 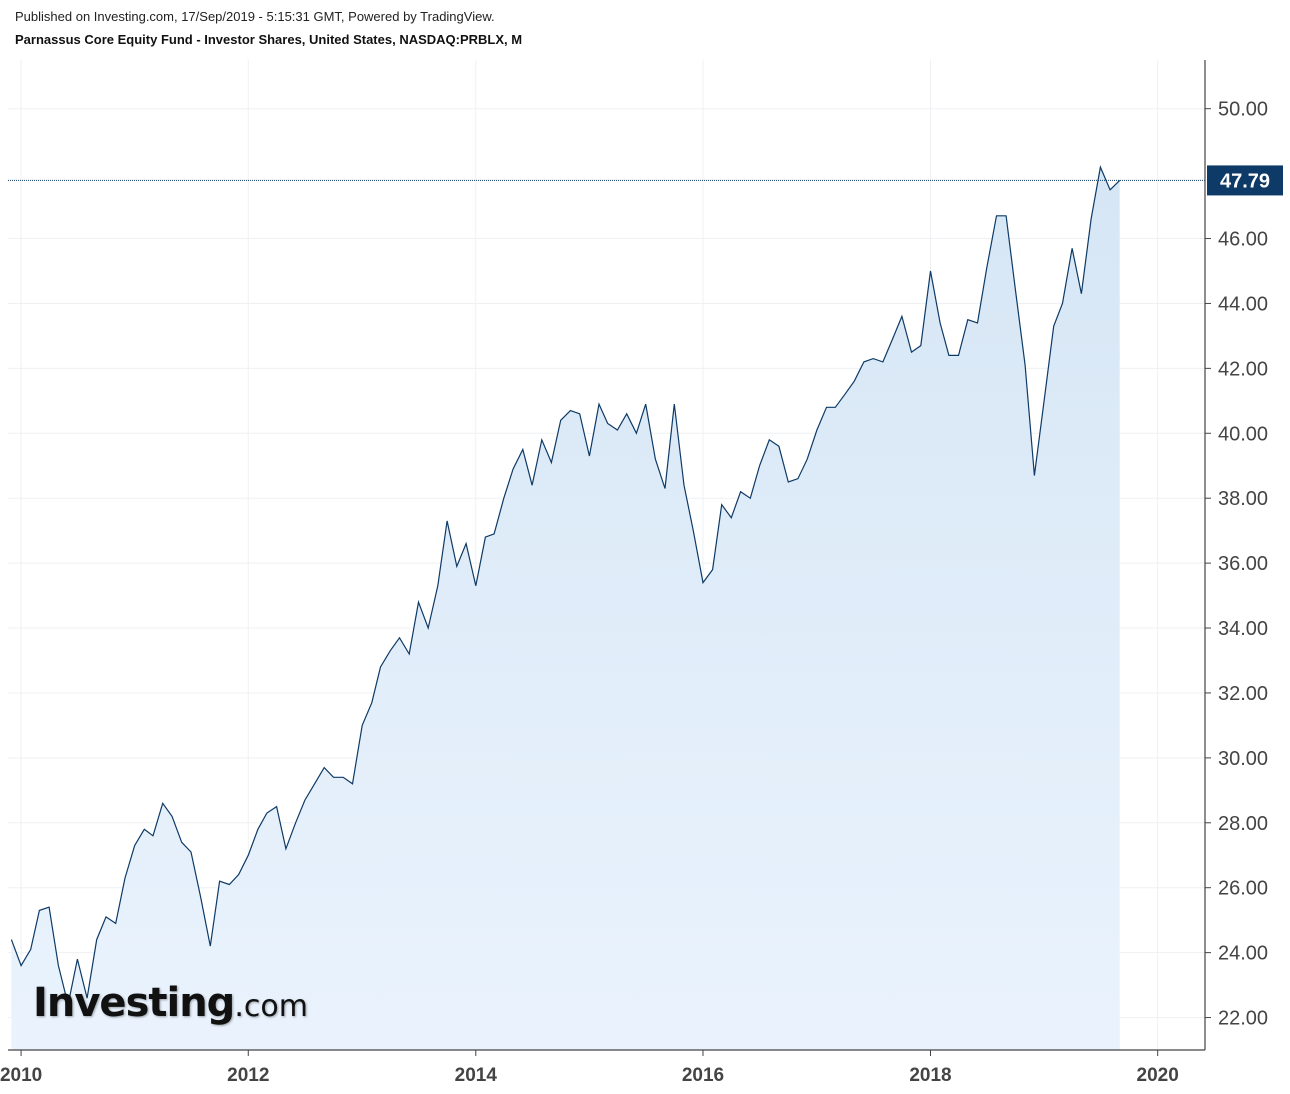 I want to click on logo-suffix: .com, so click(x=271, y=1006).